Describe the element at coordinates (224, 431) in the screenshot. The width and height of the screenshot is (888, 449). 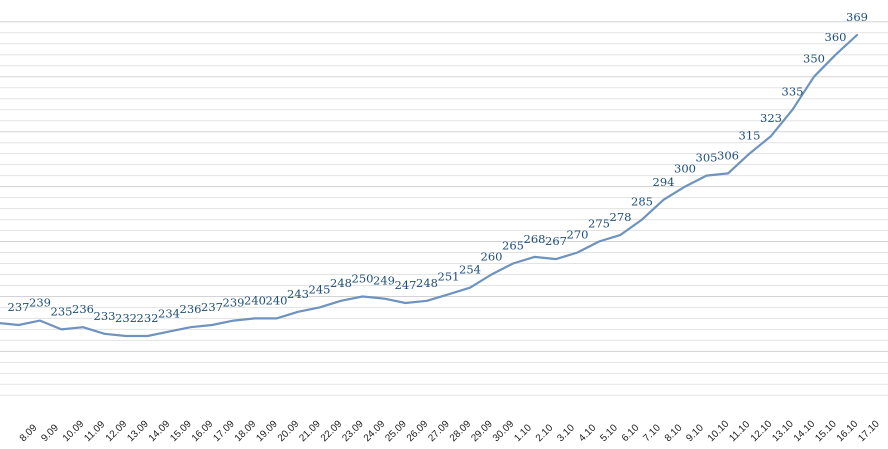
I see `x-tick-label: 17.09` at that location.